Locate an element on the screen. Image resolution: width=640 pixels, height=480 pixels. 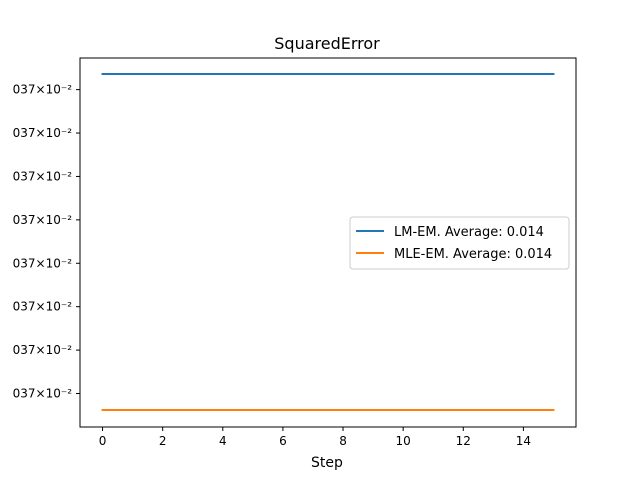
legend-label-1: LM-EM. Average: 0.014 is located at coordinates (469, 232).